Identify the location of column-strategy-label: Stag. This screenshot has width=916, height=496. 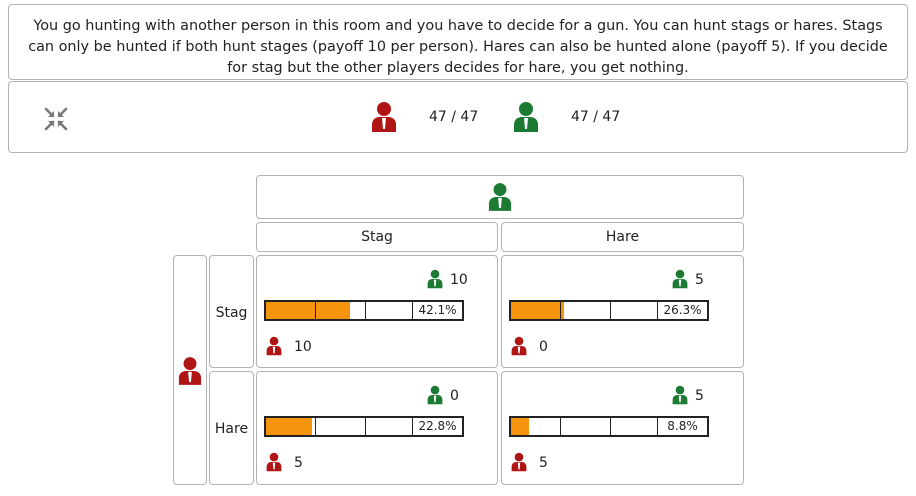
(377, 237).